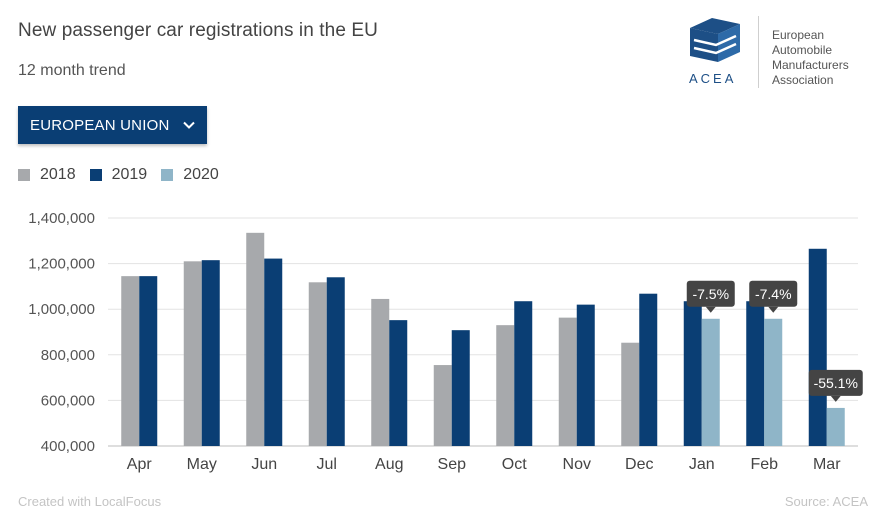 This screenshot has height=521, width=888. Describe the element at coordinates (639, 464) in the screenshot. I see `x-tick-label: Dec` at that location.